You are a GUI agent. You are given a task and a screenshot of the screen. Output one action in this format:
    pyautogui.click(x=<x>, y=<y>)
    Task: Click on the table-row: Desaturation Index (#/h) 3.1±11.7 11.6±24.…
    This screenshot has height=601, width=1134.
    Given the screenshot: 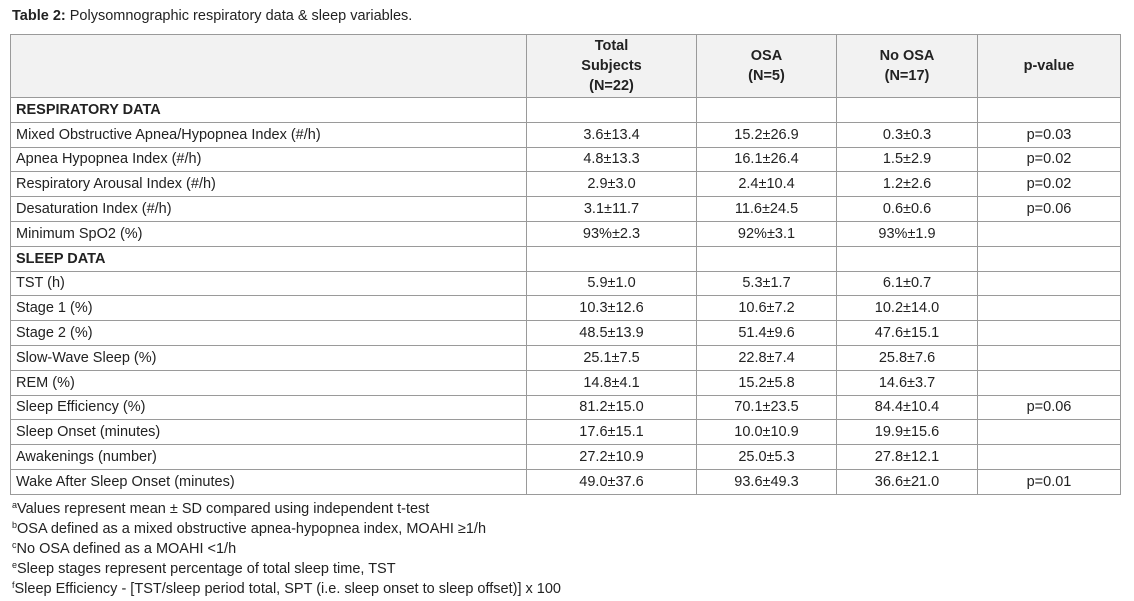 What is the action you would take?
    pyautogui.click(x=565, y=209)
    